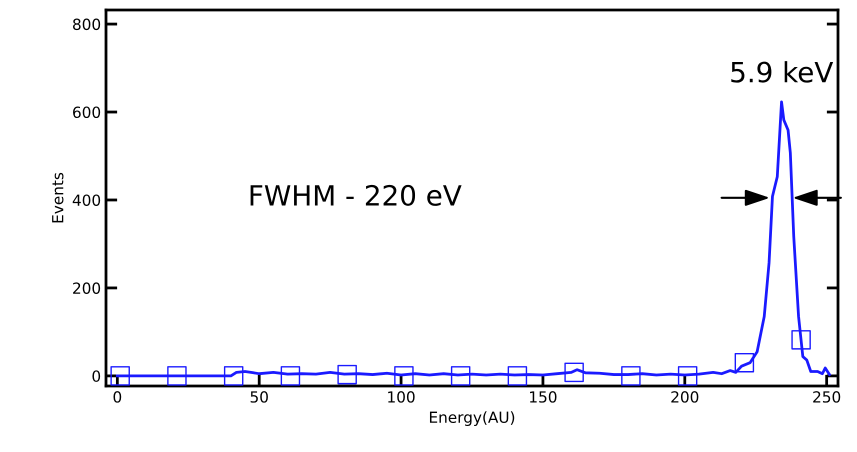 This screenshot has height=452, width=857. I want to click on annotation: 5.9 keV, so click(782, 72).